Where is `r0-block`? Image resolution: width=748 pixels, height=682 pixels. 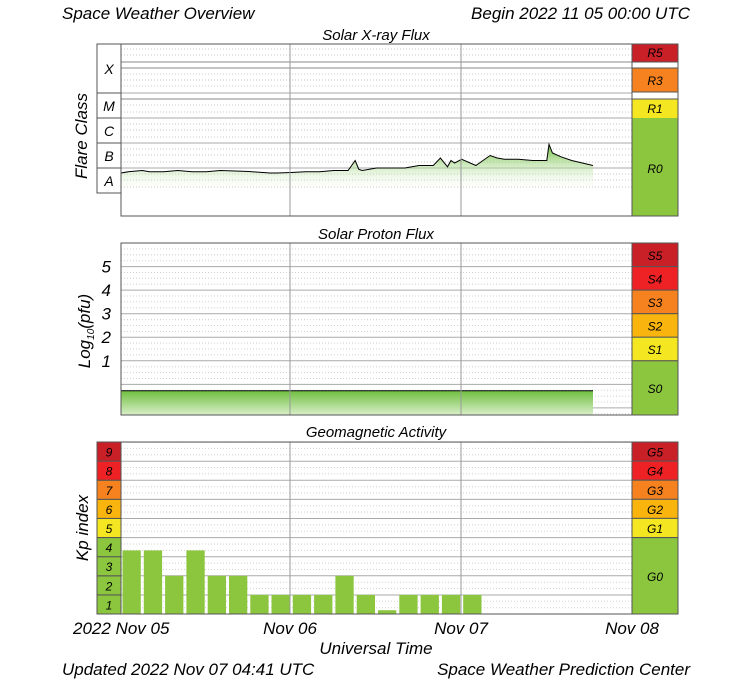 r0-block is located at coordinates (655, 167).